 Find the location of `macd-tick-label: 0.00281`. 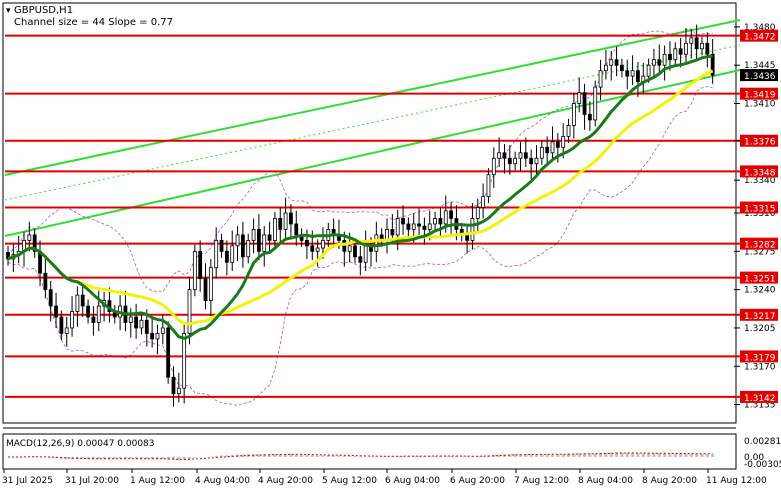

macd-tick-label: 0.00281 is located at coordinates (762, 442).